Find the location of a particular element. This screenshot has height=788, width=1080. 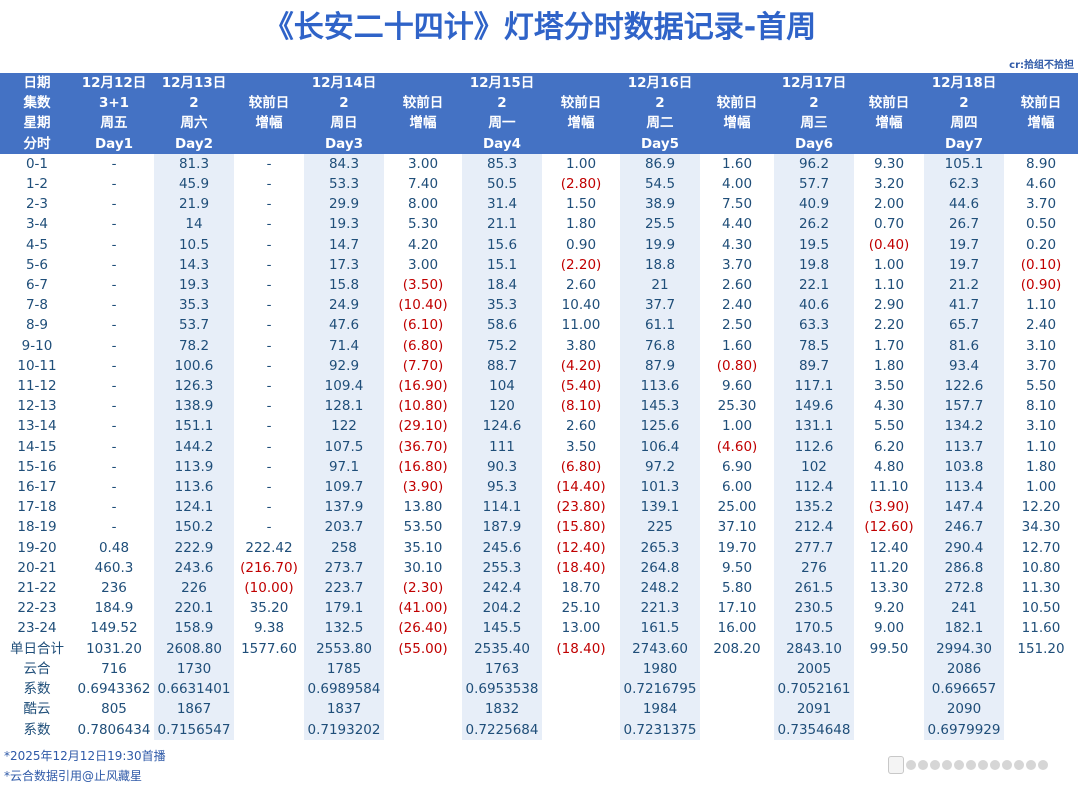

value-cell: 26.7 is located at coordinates (964, 224).